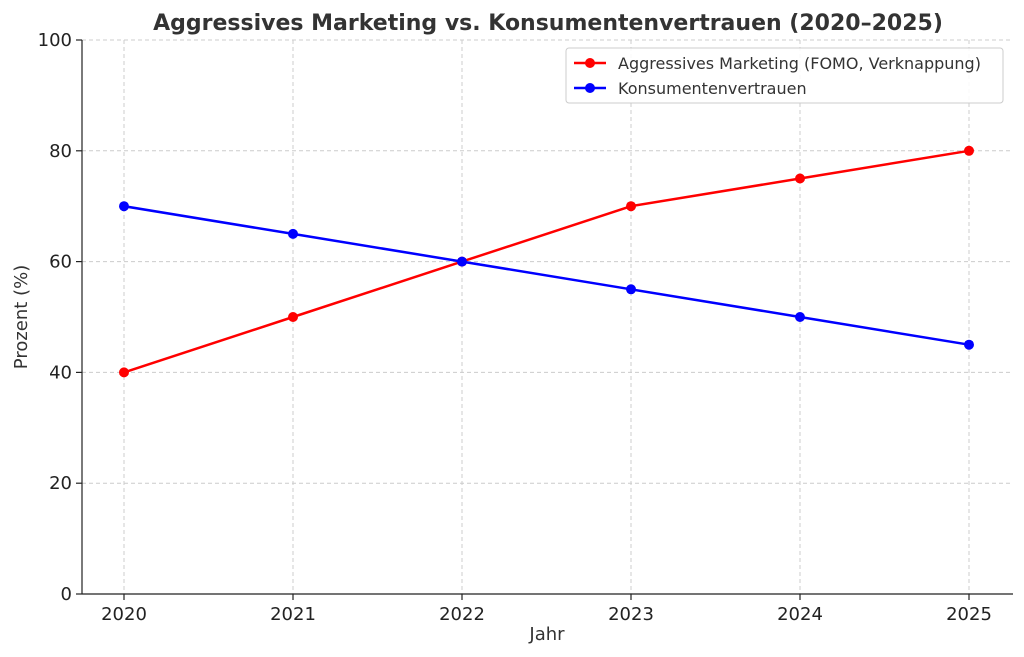  What do you see at coordinates (546, 634) in the screenshot?
I see `x-axis-label: Jahr` at bounding box center [546, 634].